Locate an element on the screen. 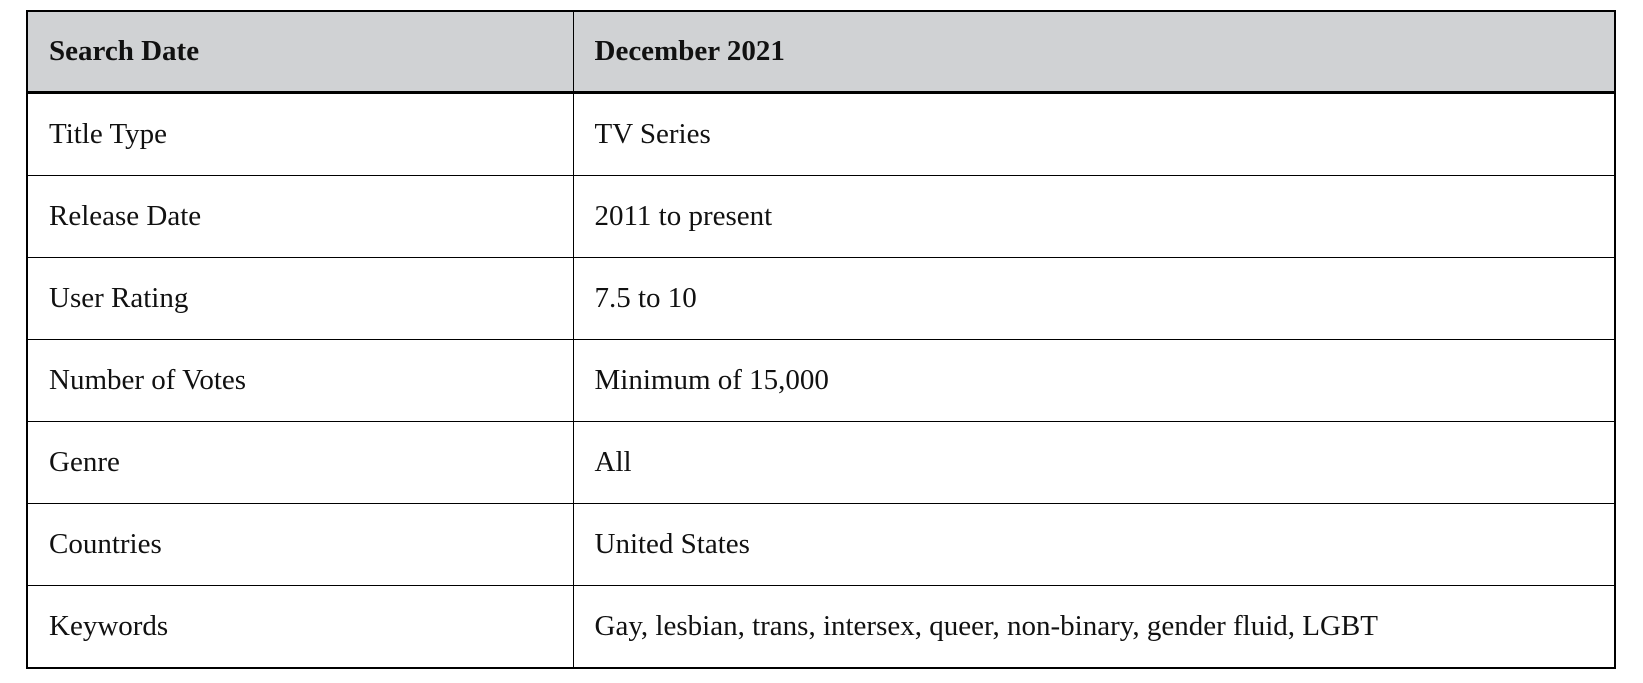 The image size is (1643, 683). row-label: Number of Votes is located at coordinates (300, 380).